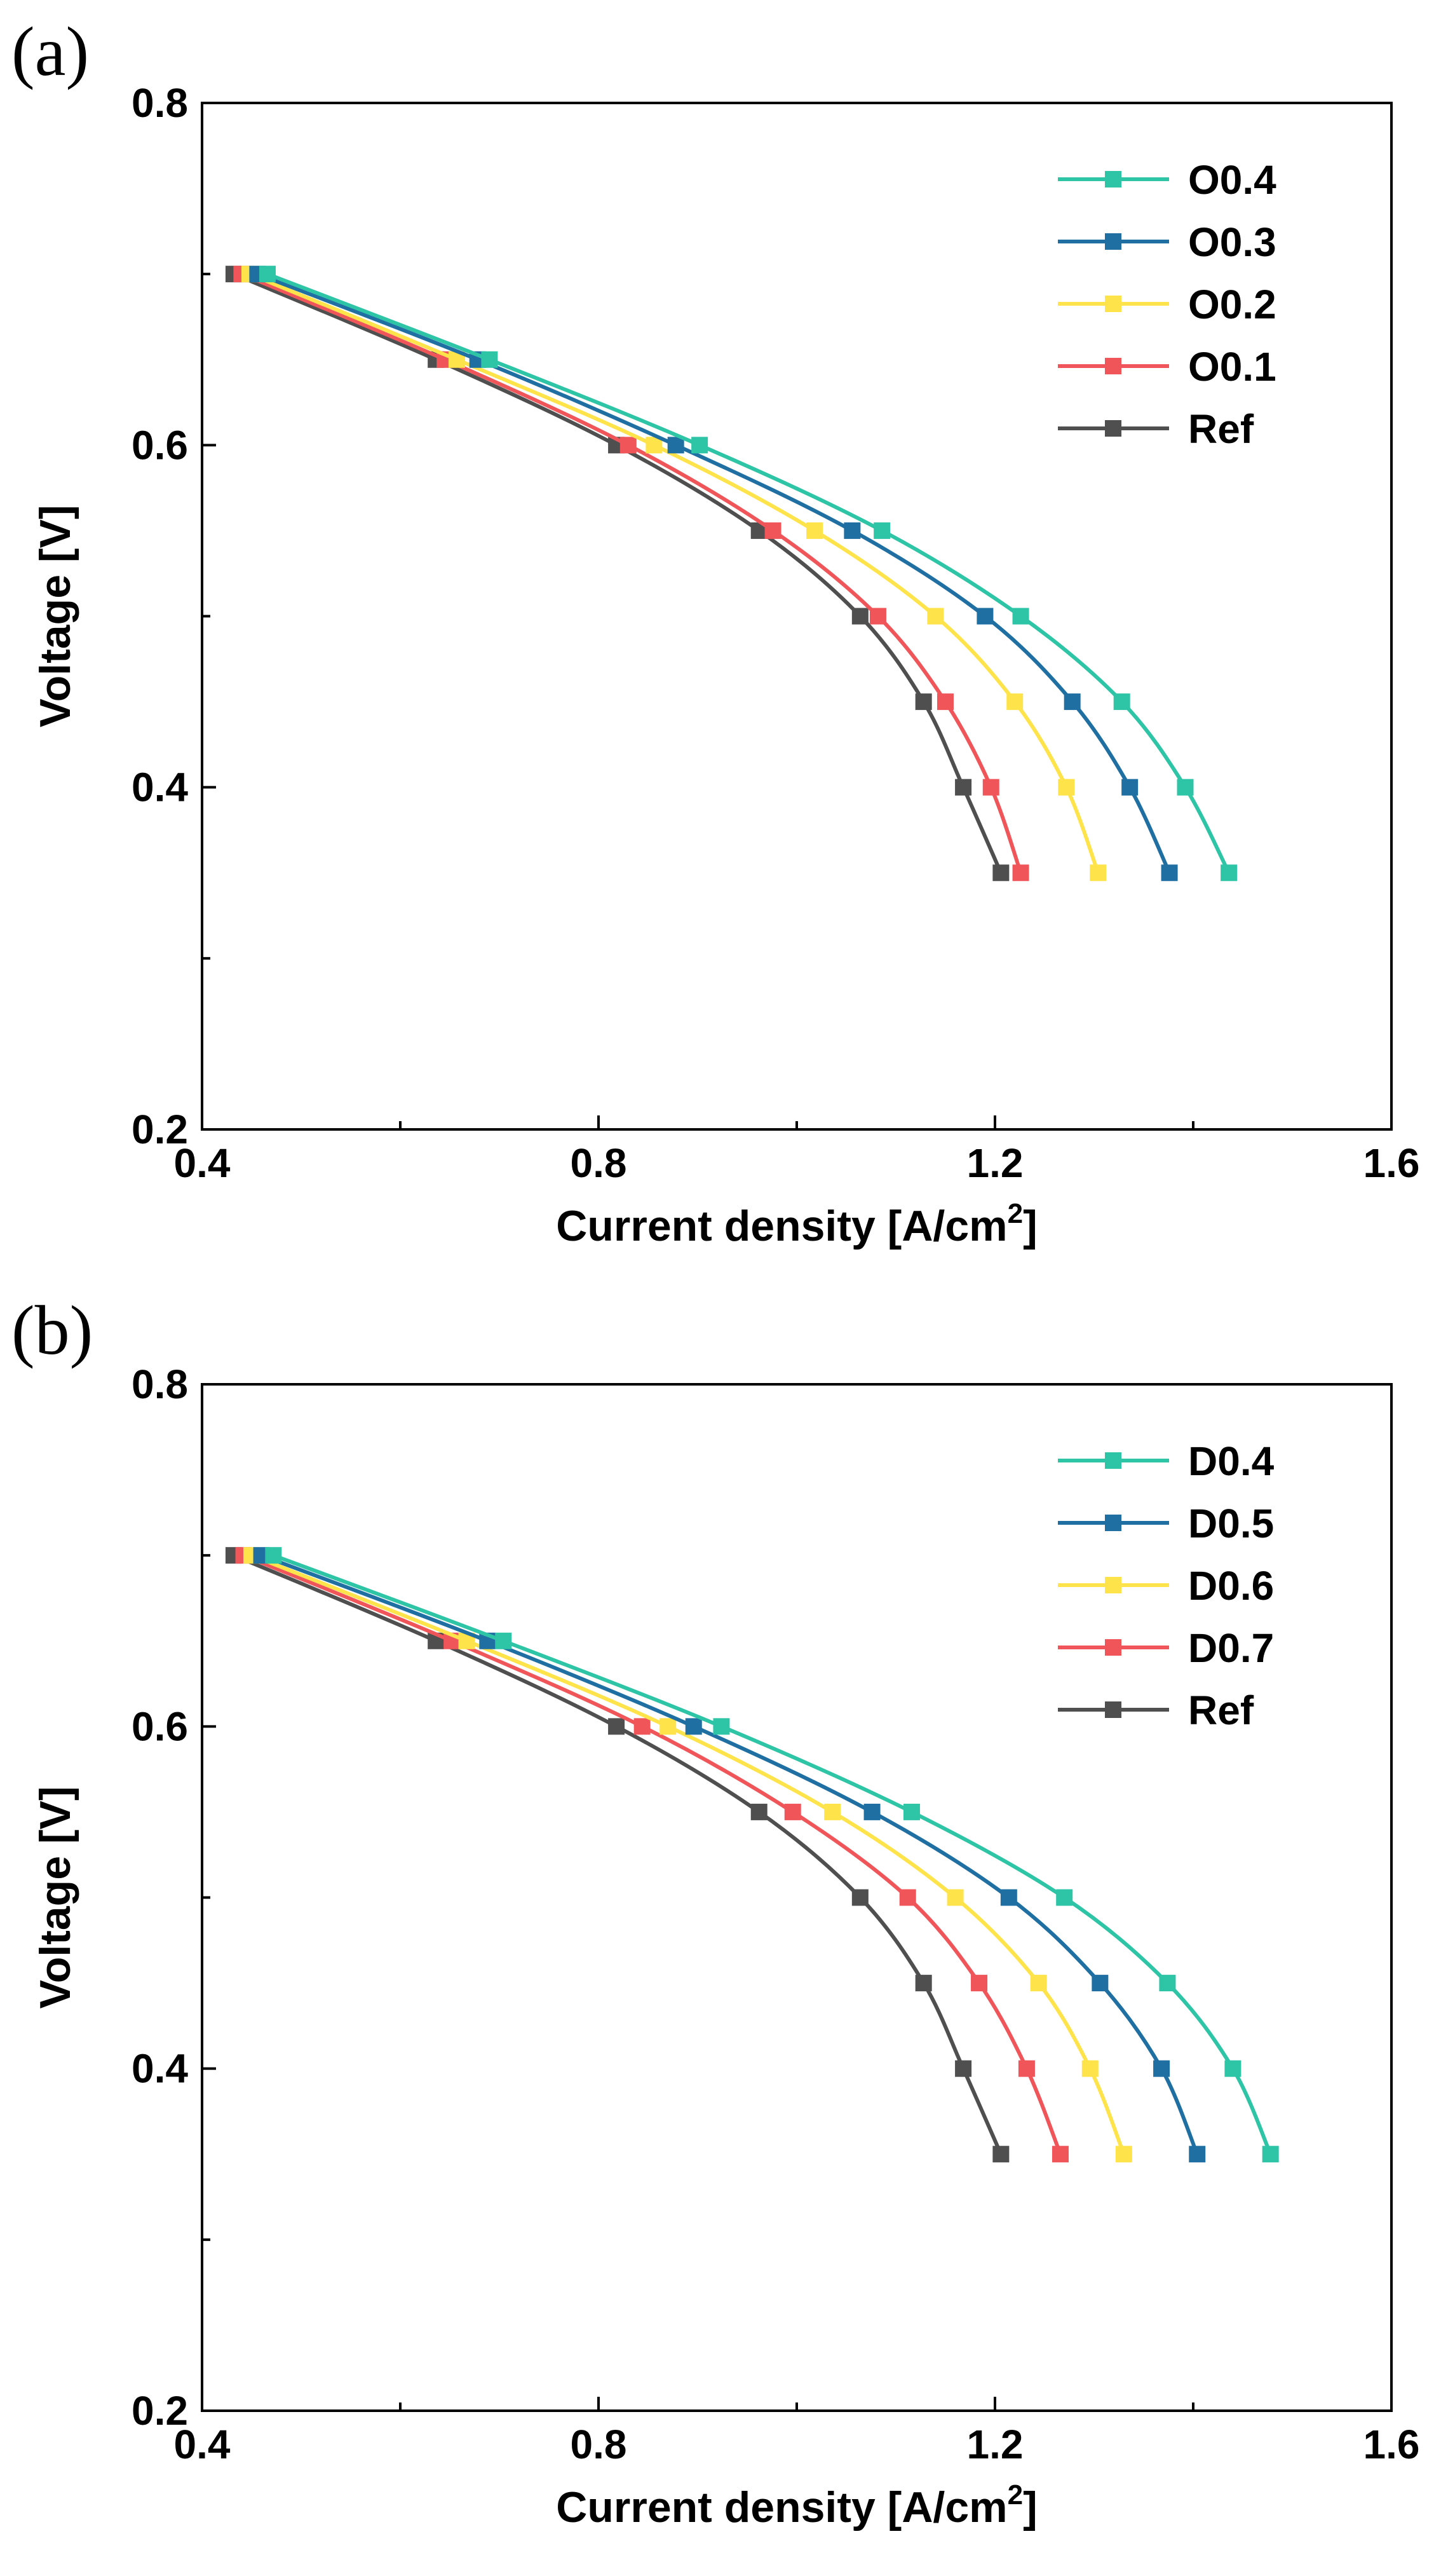  Describe the element at coordinates (1231, 1648) in the screenshot. I see `legend-label: D0.7` at that location.